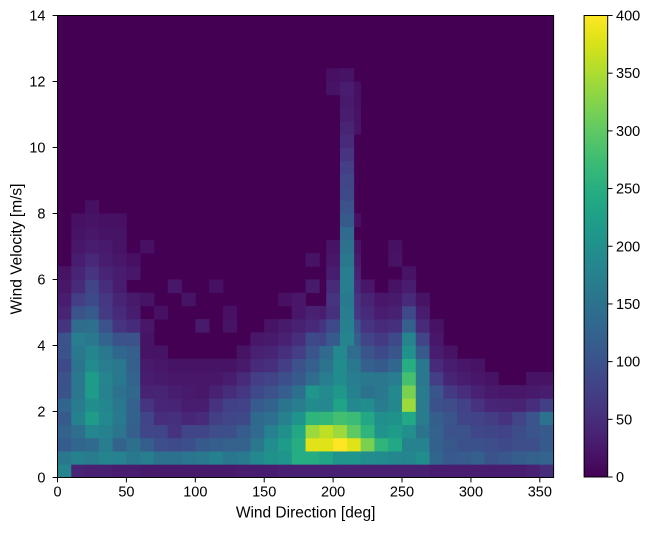 The image size is (653, 535). What do you see at coordinates (41, 413) in the screenshot?
I see `svg-text: 2` at bounding box center [41, 413].